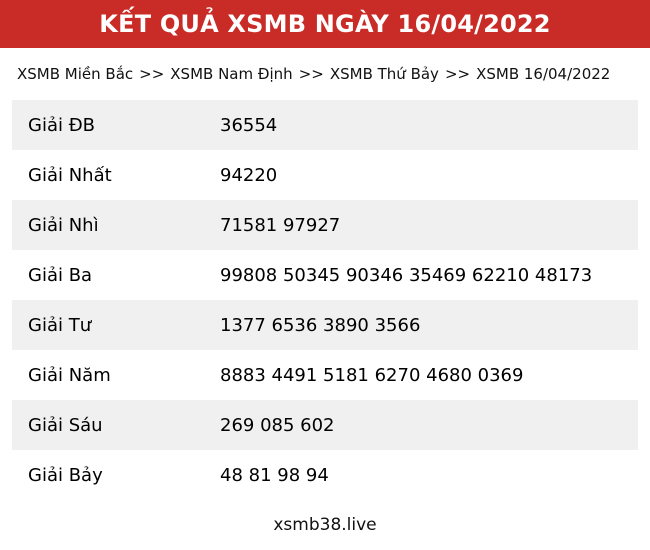  What do you see at coordinates (60, 325) in the screenshot?
I see `prize-label: Giải Tư` at bounding box center [60, 325].